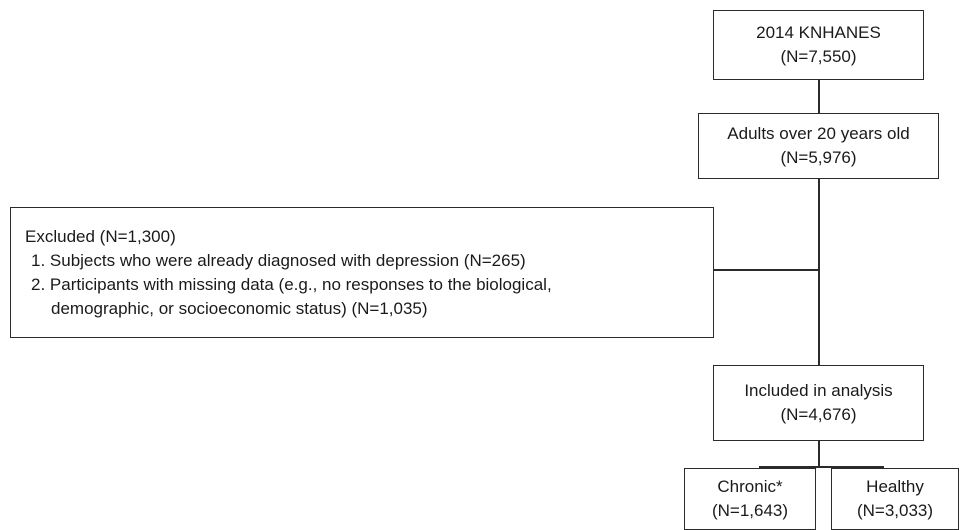 This screenshot has width=965, height=530. What do you see at coordinates (883, 467) in the screenshot?
I see `connector-split-healthy` at bounding box center [883, 467].